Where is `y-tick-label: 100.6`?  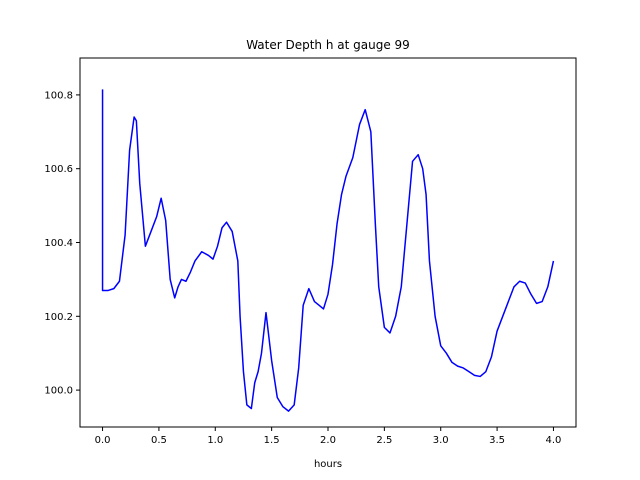
y-tick-label: 100.6 is located at coordinates (58, 169).